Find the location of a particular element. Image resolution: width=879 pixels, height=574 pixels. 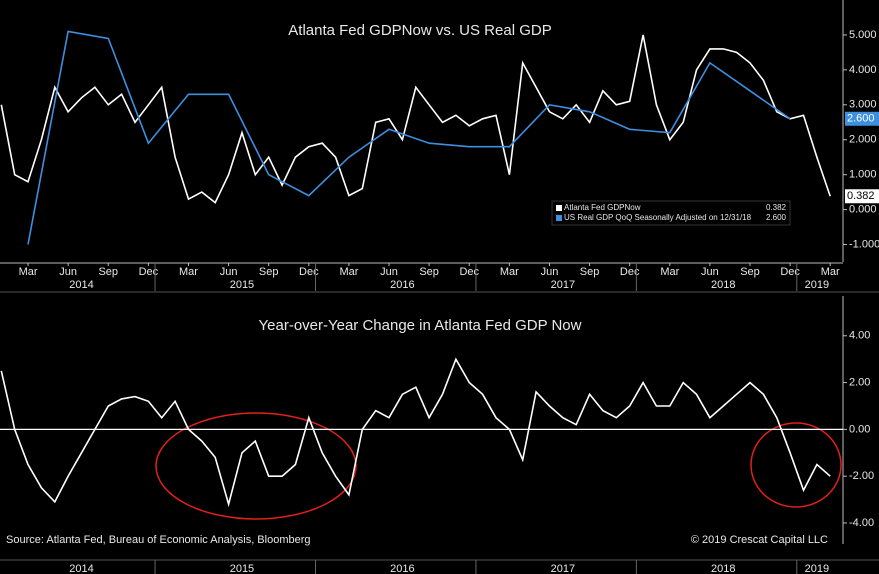

last-value-label: 2.600 is located at coordinates (861, 119).